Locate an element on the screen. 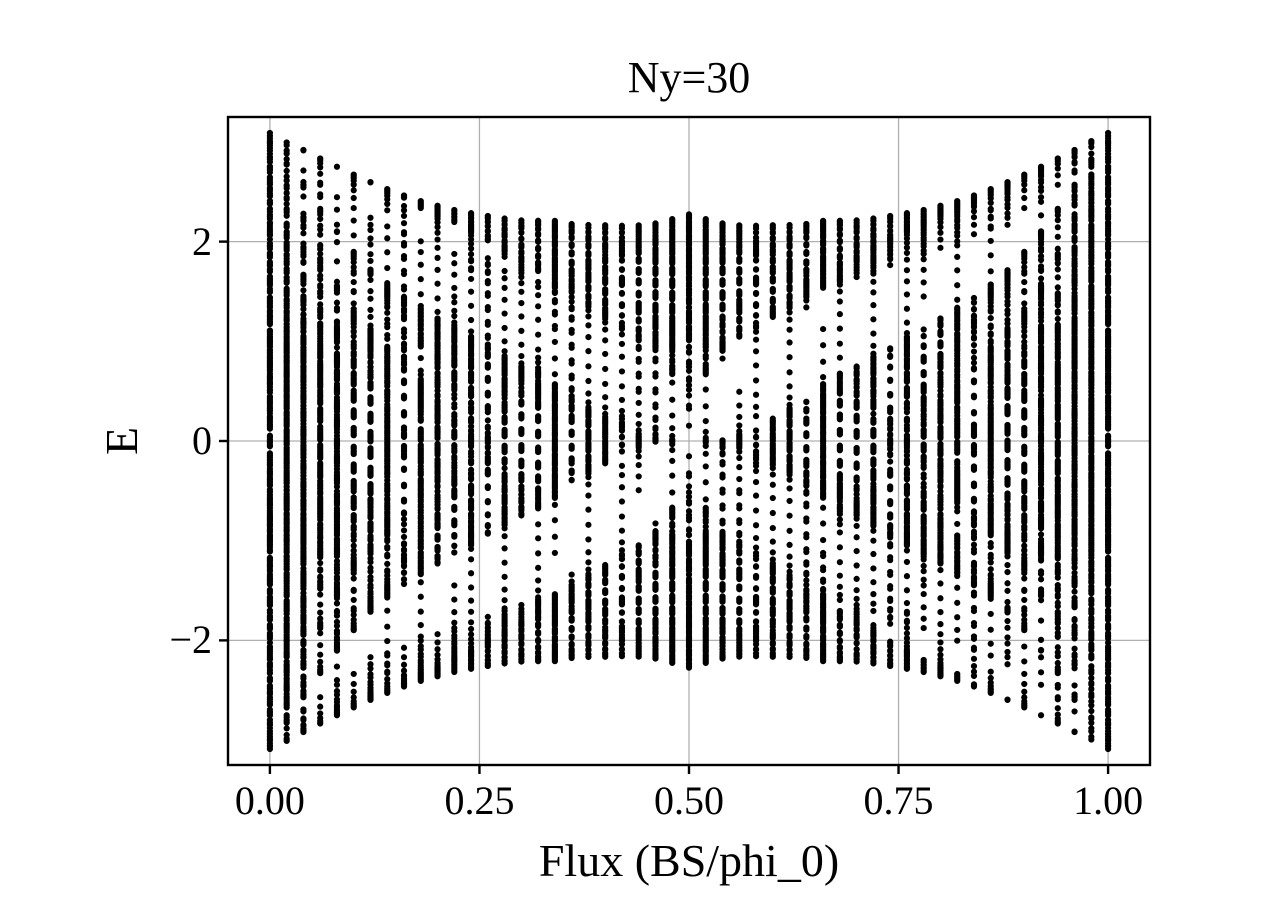 This screenshot has width=1280, height=922. x-tick-label: 0.25 is located at coordinates (479, 800).